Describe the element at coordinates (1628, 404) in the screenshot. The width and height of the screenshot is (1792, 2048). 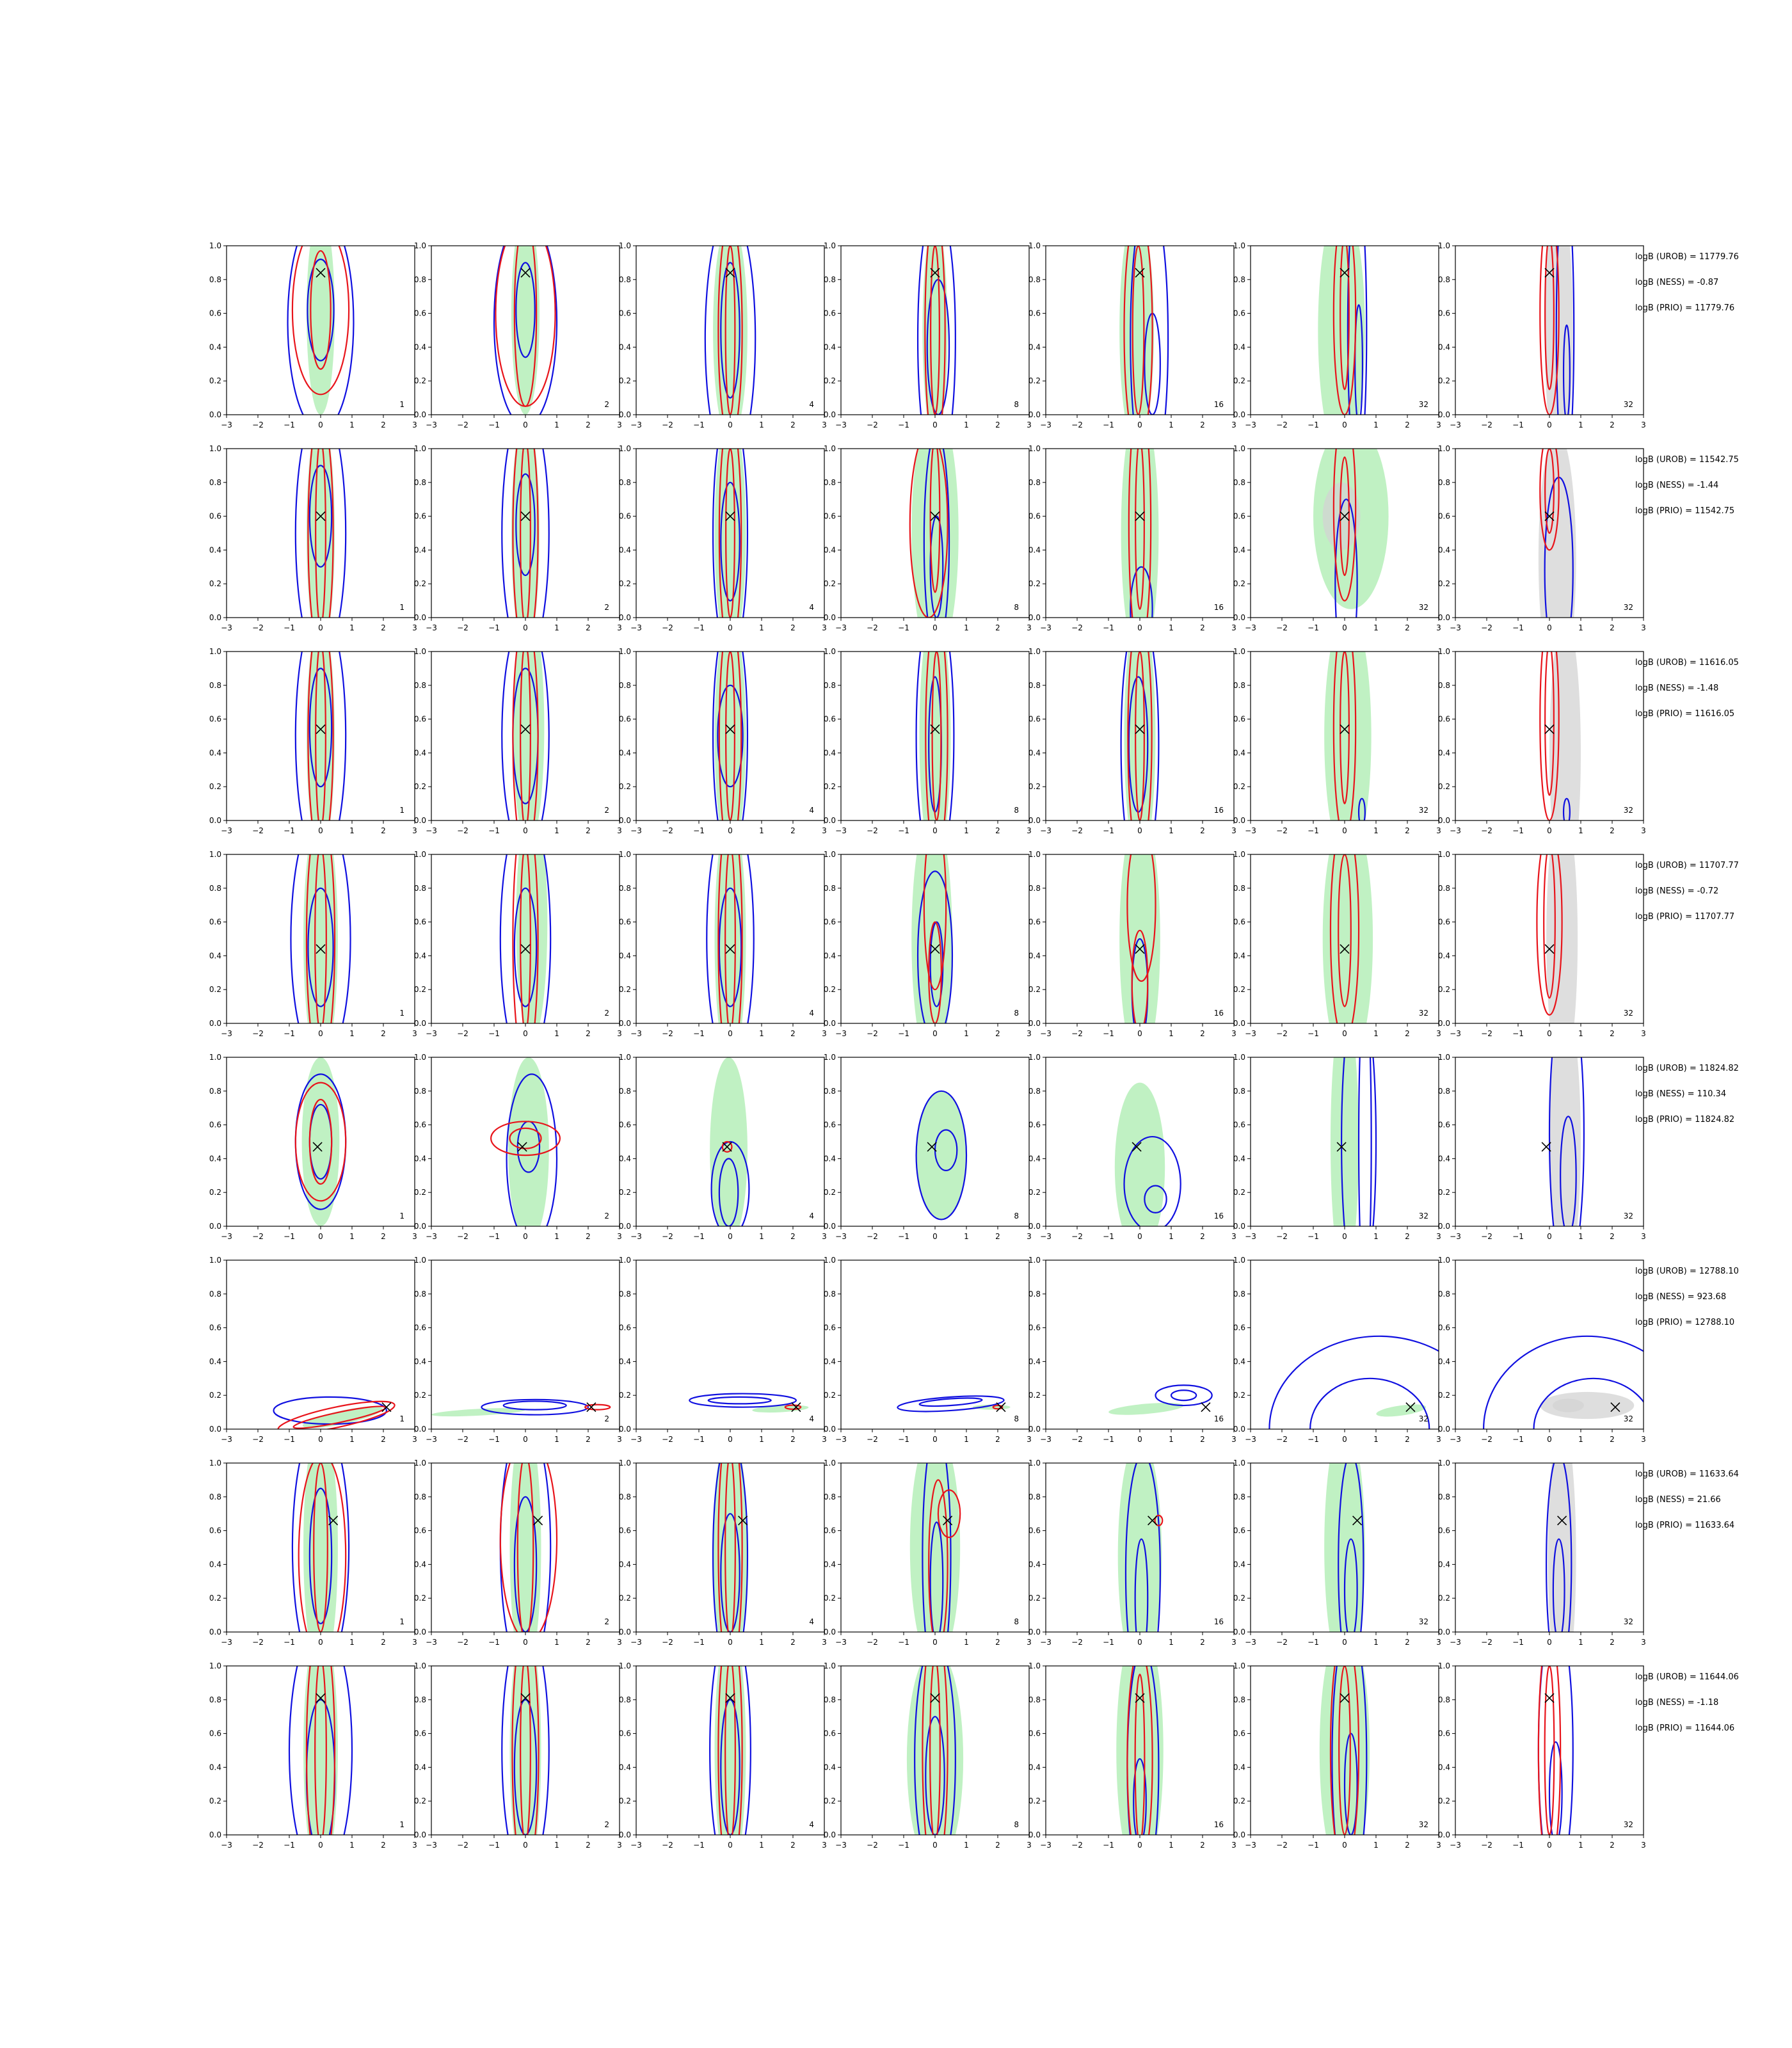
I see `panel-count-label: 32` at that location.